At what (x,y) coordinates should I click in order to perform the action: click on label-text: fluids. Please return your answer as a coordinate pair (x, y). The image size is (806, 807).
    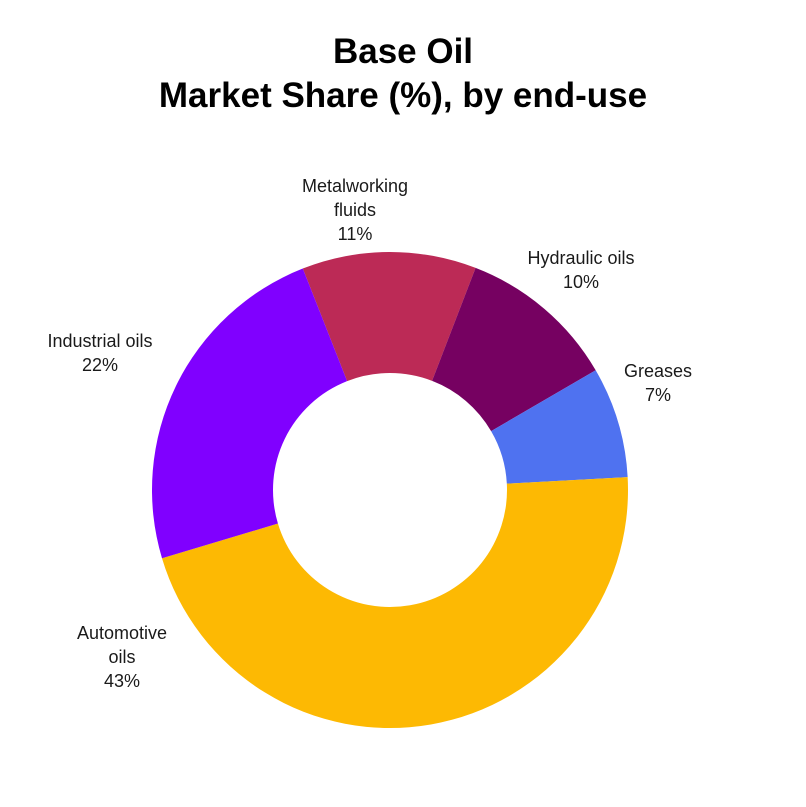
    Looking at the image, I should click on (355, 210).